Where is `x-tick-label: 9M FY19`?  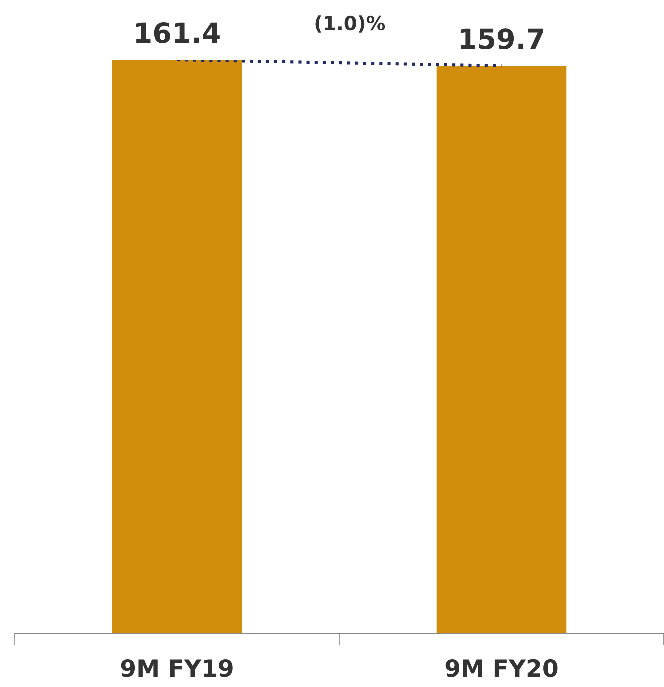 x-tick-label: 9M FY19 is located at coordinates (177, 668).